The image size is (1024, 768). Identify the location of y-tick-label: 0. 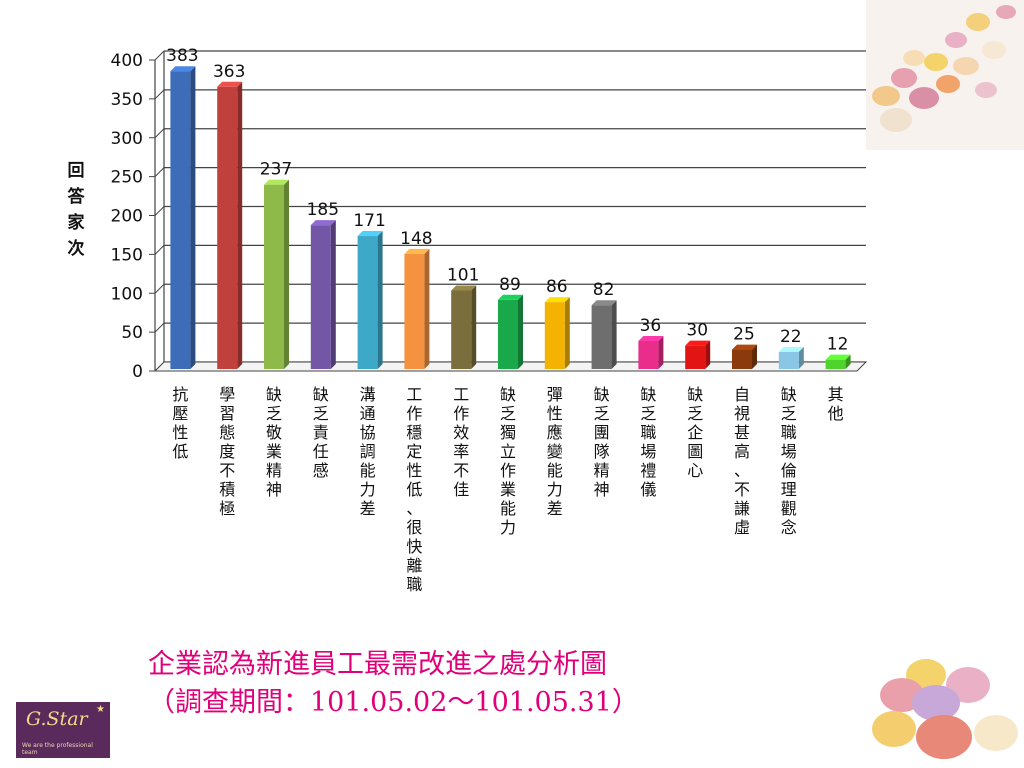
(137, 372).